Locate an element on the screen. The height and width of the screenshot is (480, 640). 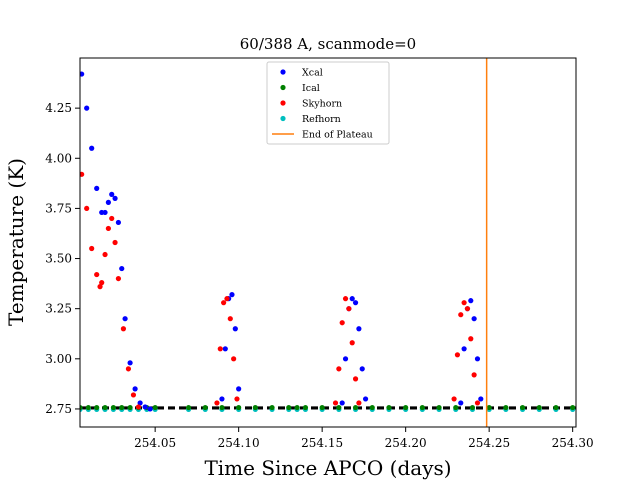
y-tick-label: 4.00 is located at coordinates (58, 158).